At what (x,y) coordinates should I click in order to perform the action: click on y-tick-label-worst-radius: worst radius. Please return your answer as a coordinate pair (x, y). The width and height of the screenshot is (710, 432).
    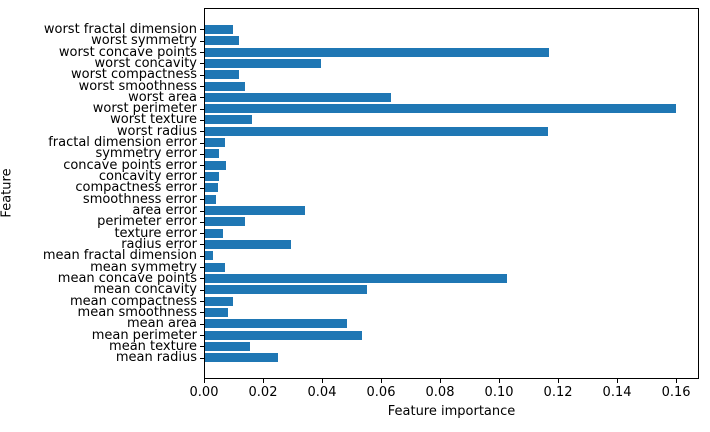
    Looking at the image, I should click on (156, 131).